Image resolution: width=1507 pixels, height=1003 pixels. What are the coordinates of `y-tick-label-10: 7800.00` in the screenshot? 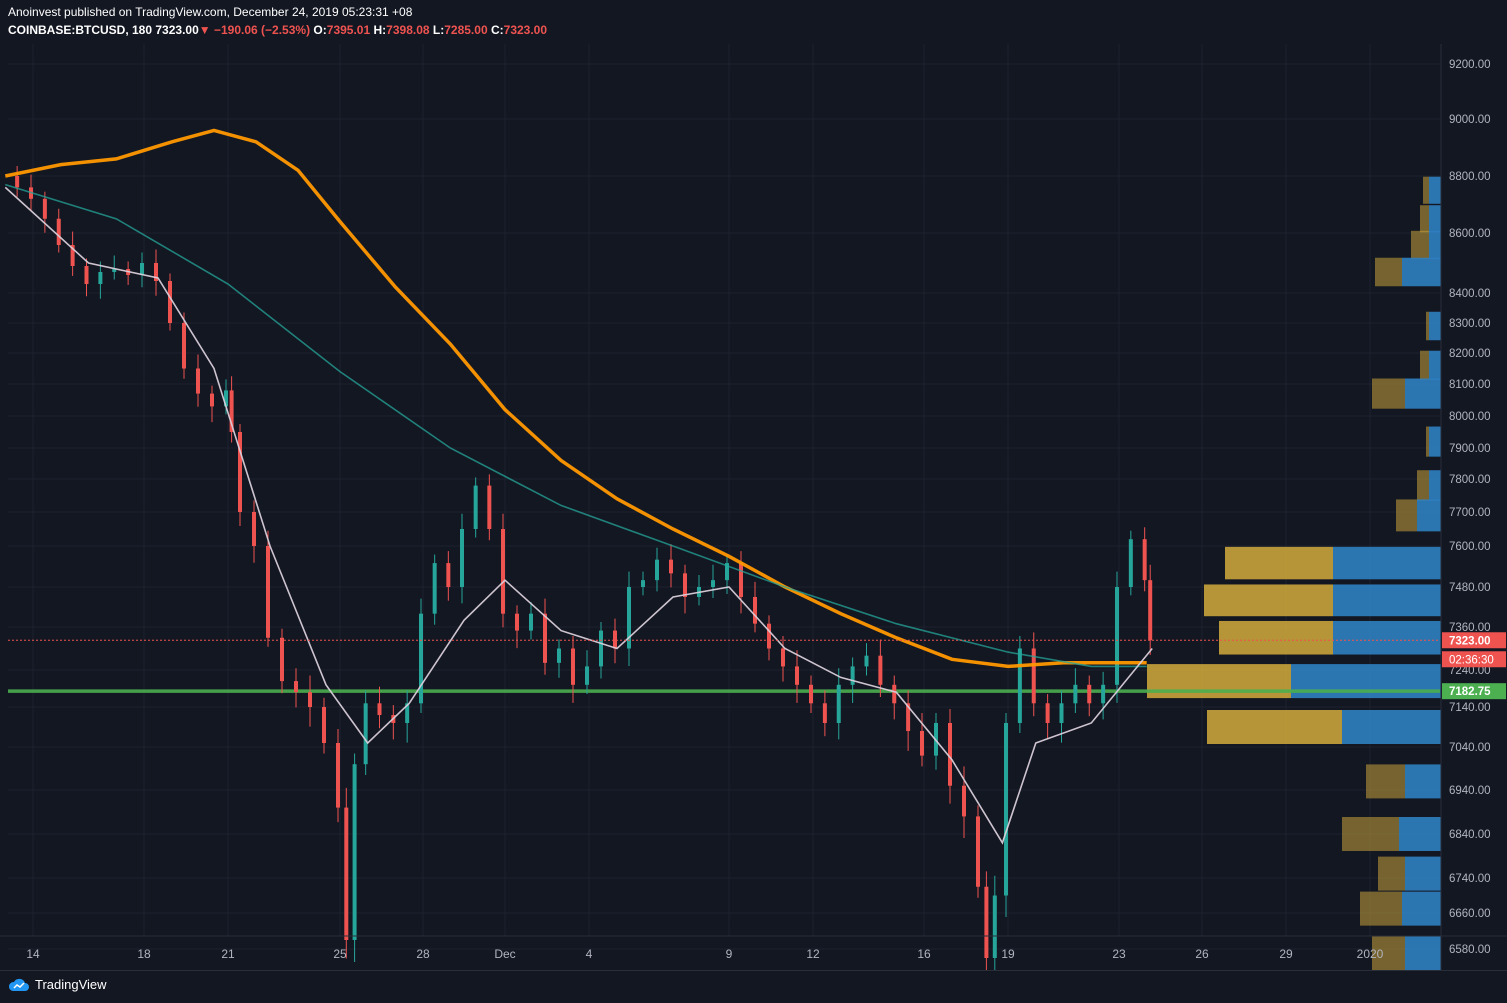 It's located at (1470, 480).